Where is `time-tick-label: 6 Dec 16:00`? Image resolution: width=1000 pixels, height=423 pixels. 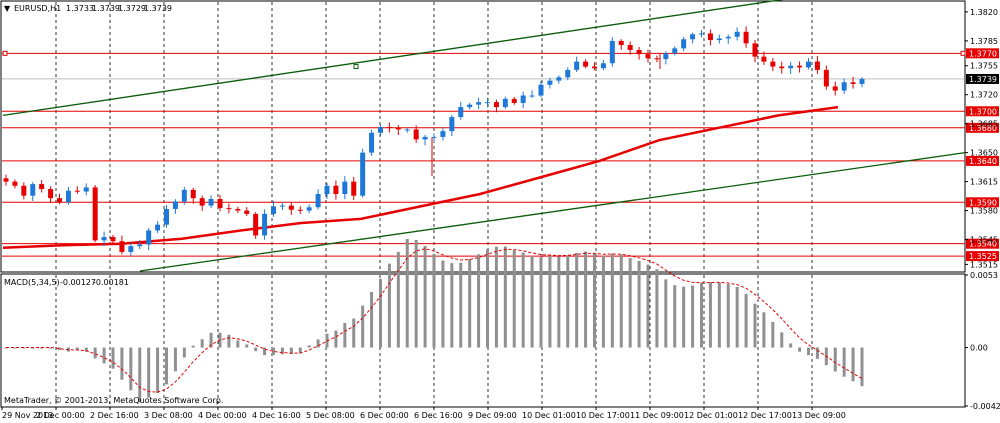
time-tick-label: 6 Dec 16:00 is located at coordinates (438, 415).